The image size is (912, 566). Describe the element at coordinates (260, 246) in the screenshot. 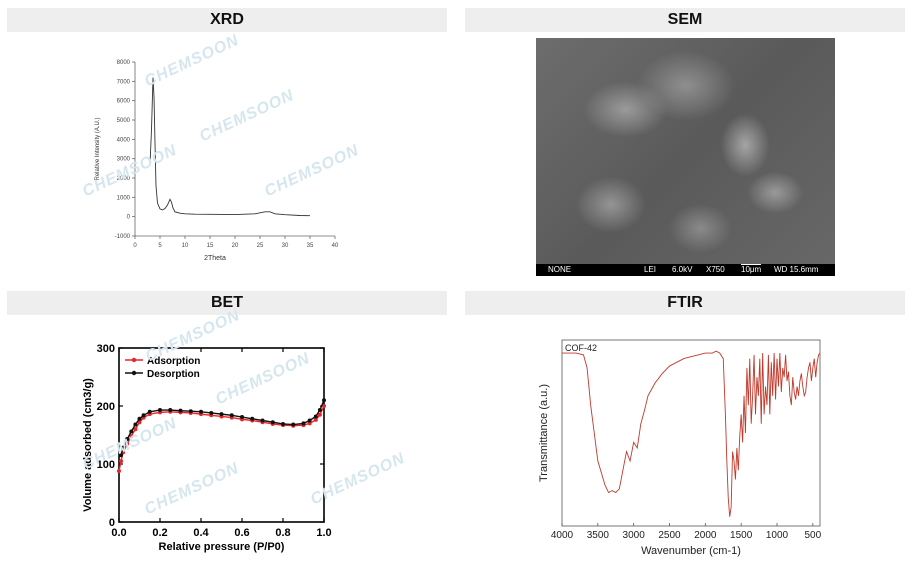

I see `xrd-x-tick-label: 25` at that location.